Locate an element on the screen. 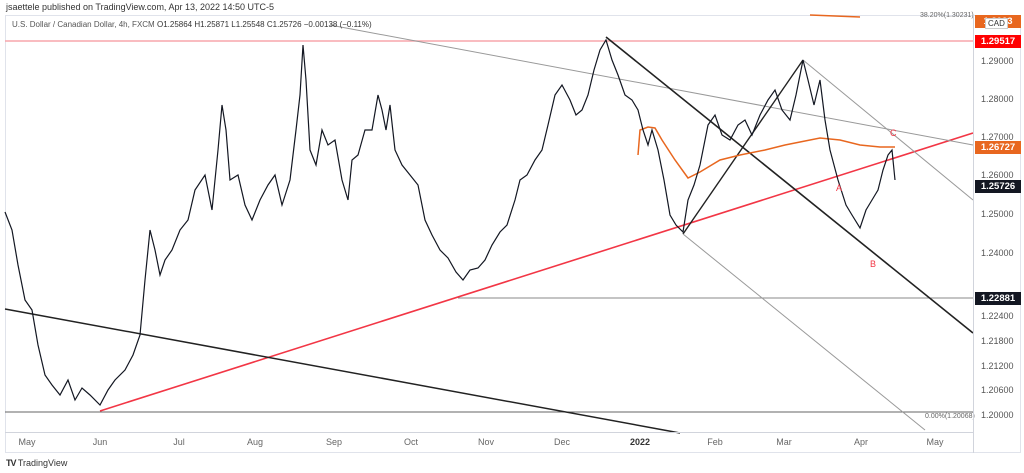 This screenshot has width=1024, height=473. price-tick: 1.29000 is located at coordinates (997, 61).